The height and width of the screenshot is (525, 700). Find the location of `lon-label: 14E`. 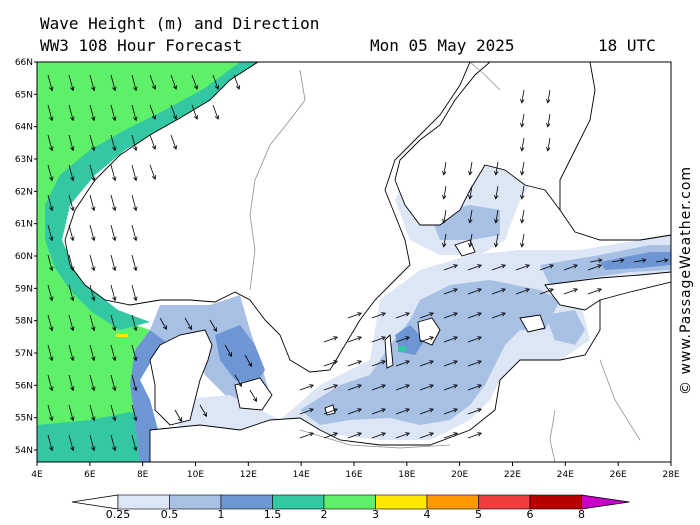

lon-label: 14E is located at coordinates (301, 475).